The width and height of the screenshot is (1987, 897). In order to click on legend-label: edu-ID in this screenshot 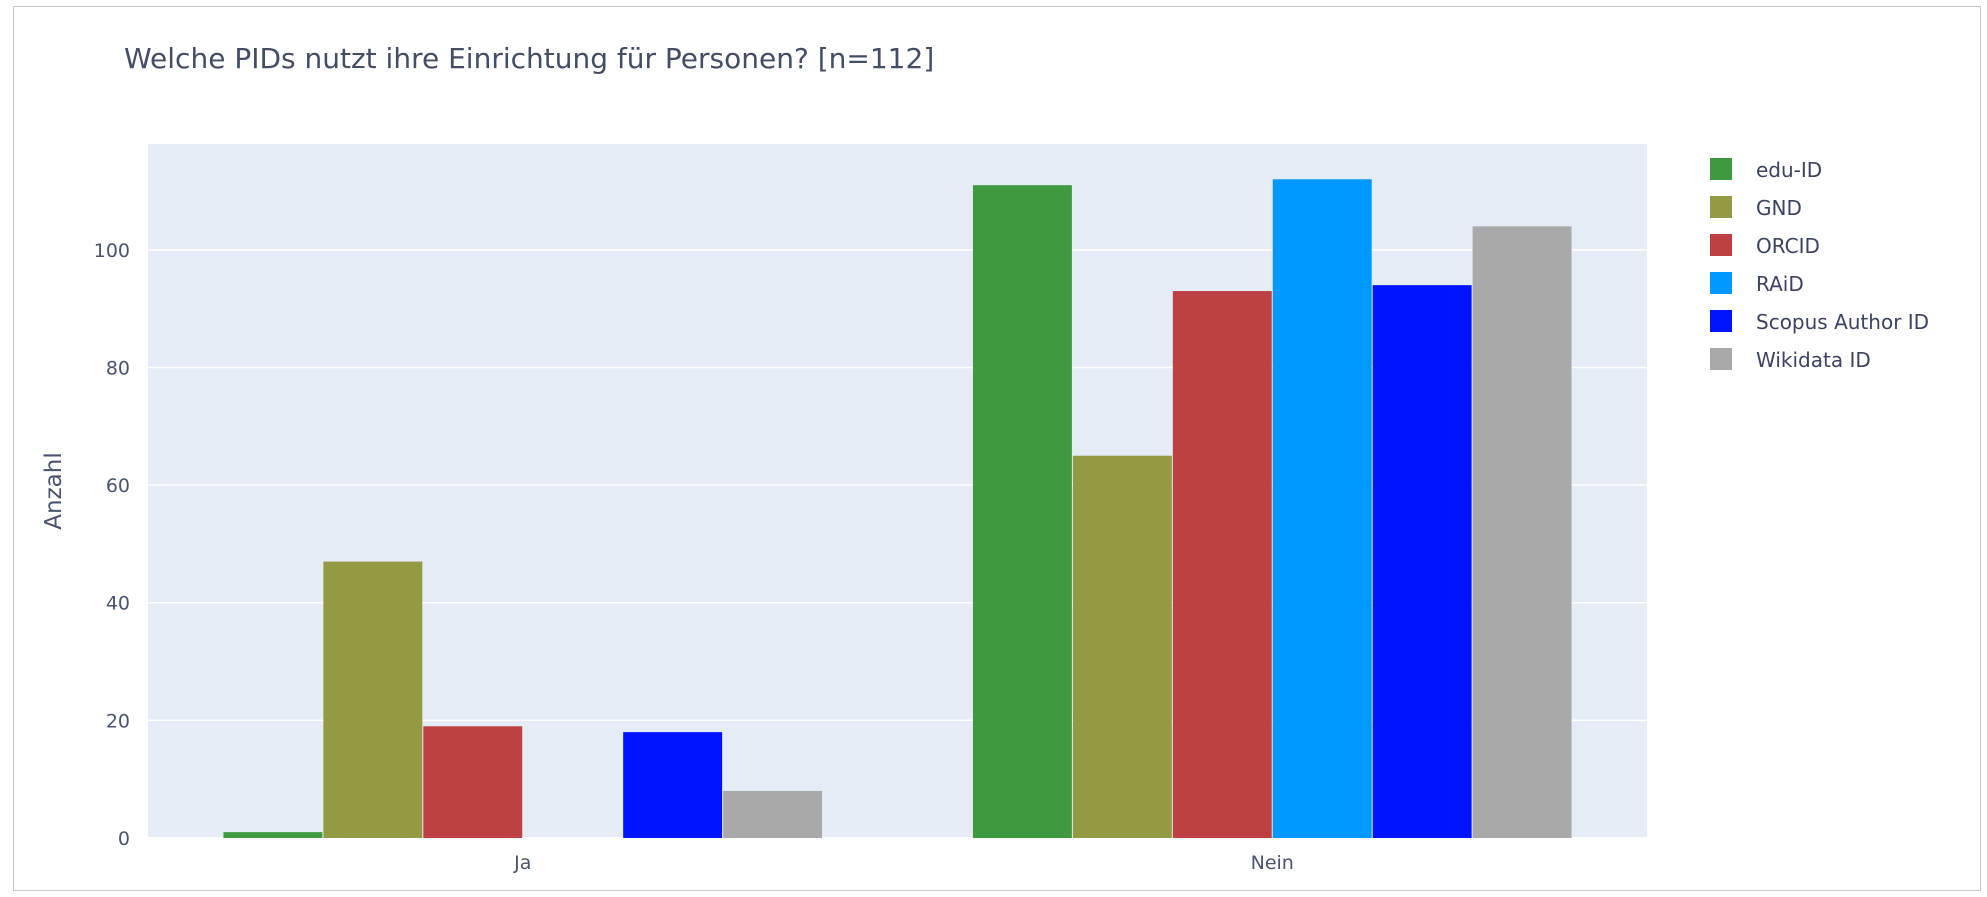, I will do `click(1789, 170)`.